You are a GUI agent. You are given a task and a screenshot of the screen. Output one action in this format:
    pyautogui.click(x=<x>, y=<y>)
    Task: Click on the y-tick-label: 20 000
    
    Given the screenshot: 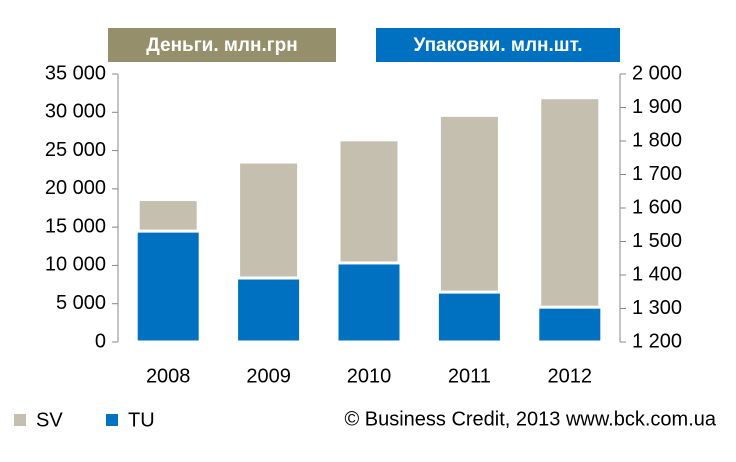 What is the action you would take?
    pyautogui.click(x=75, y=188)
    